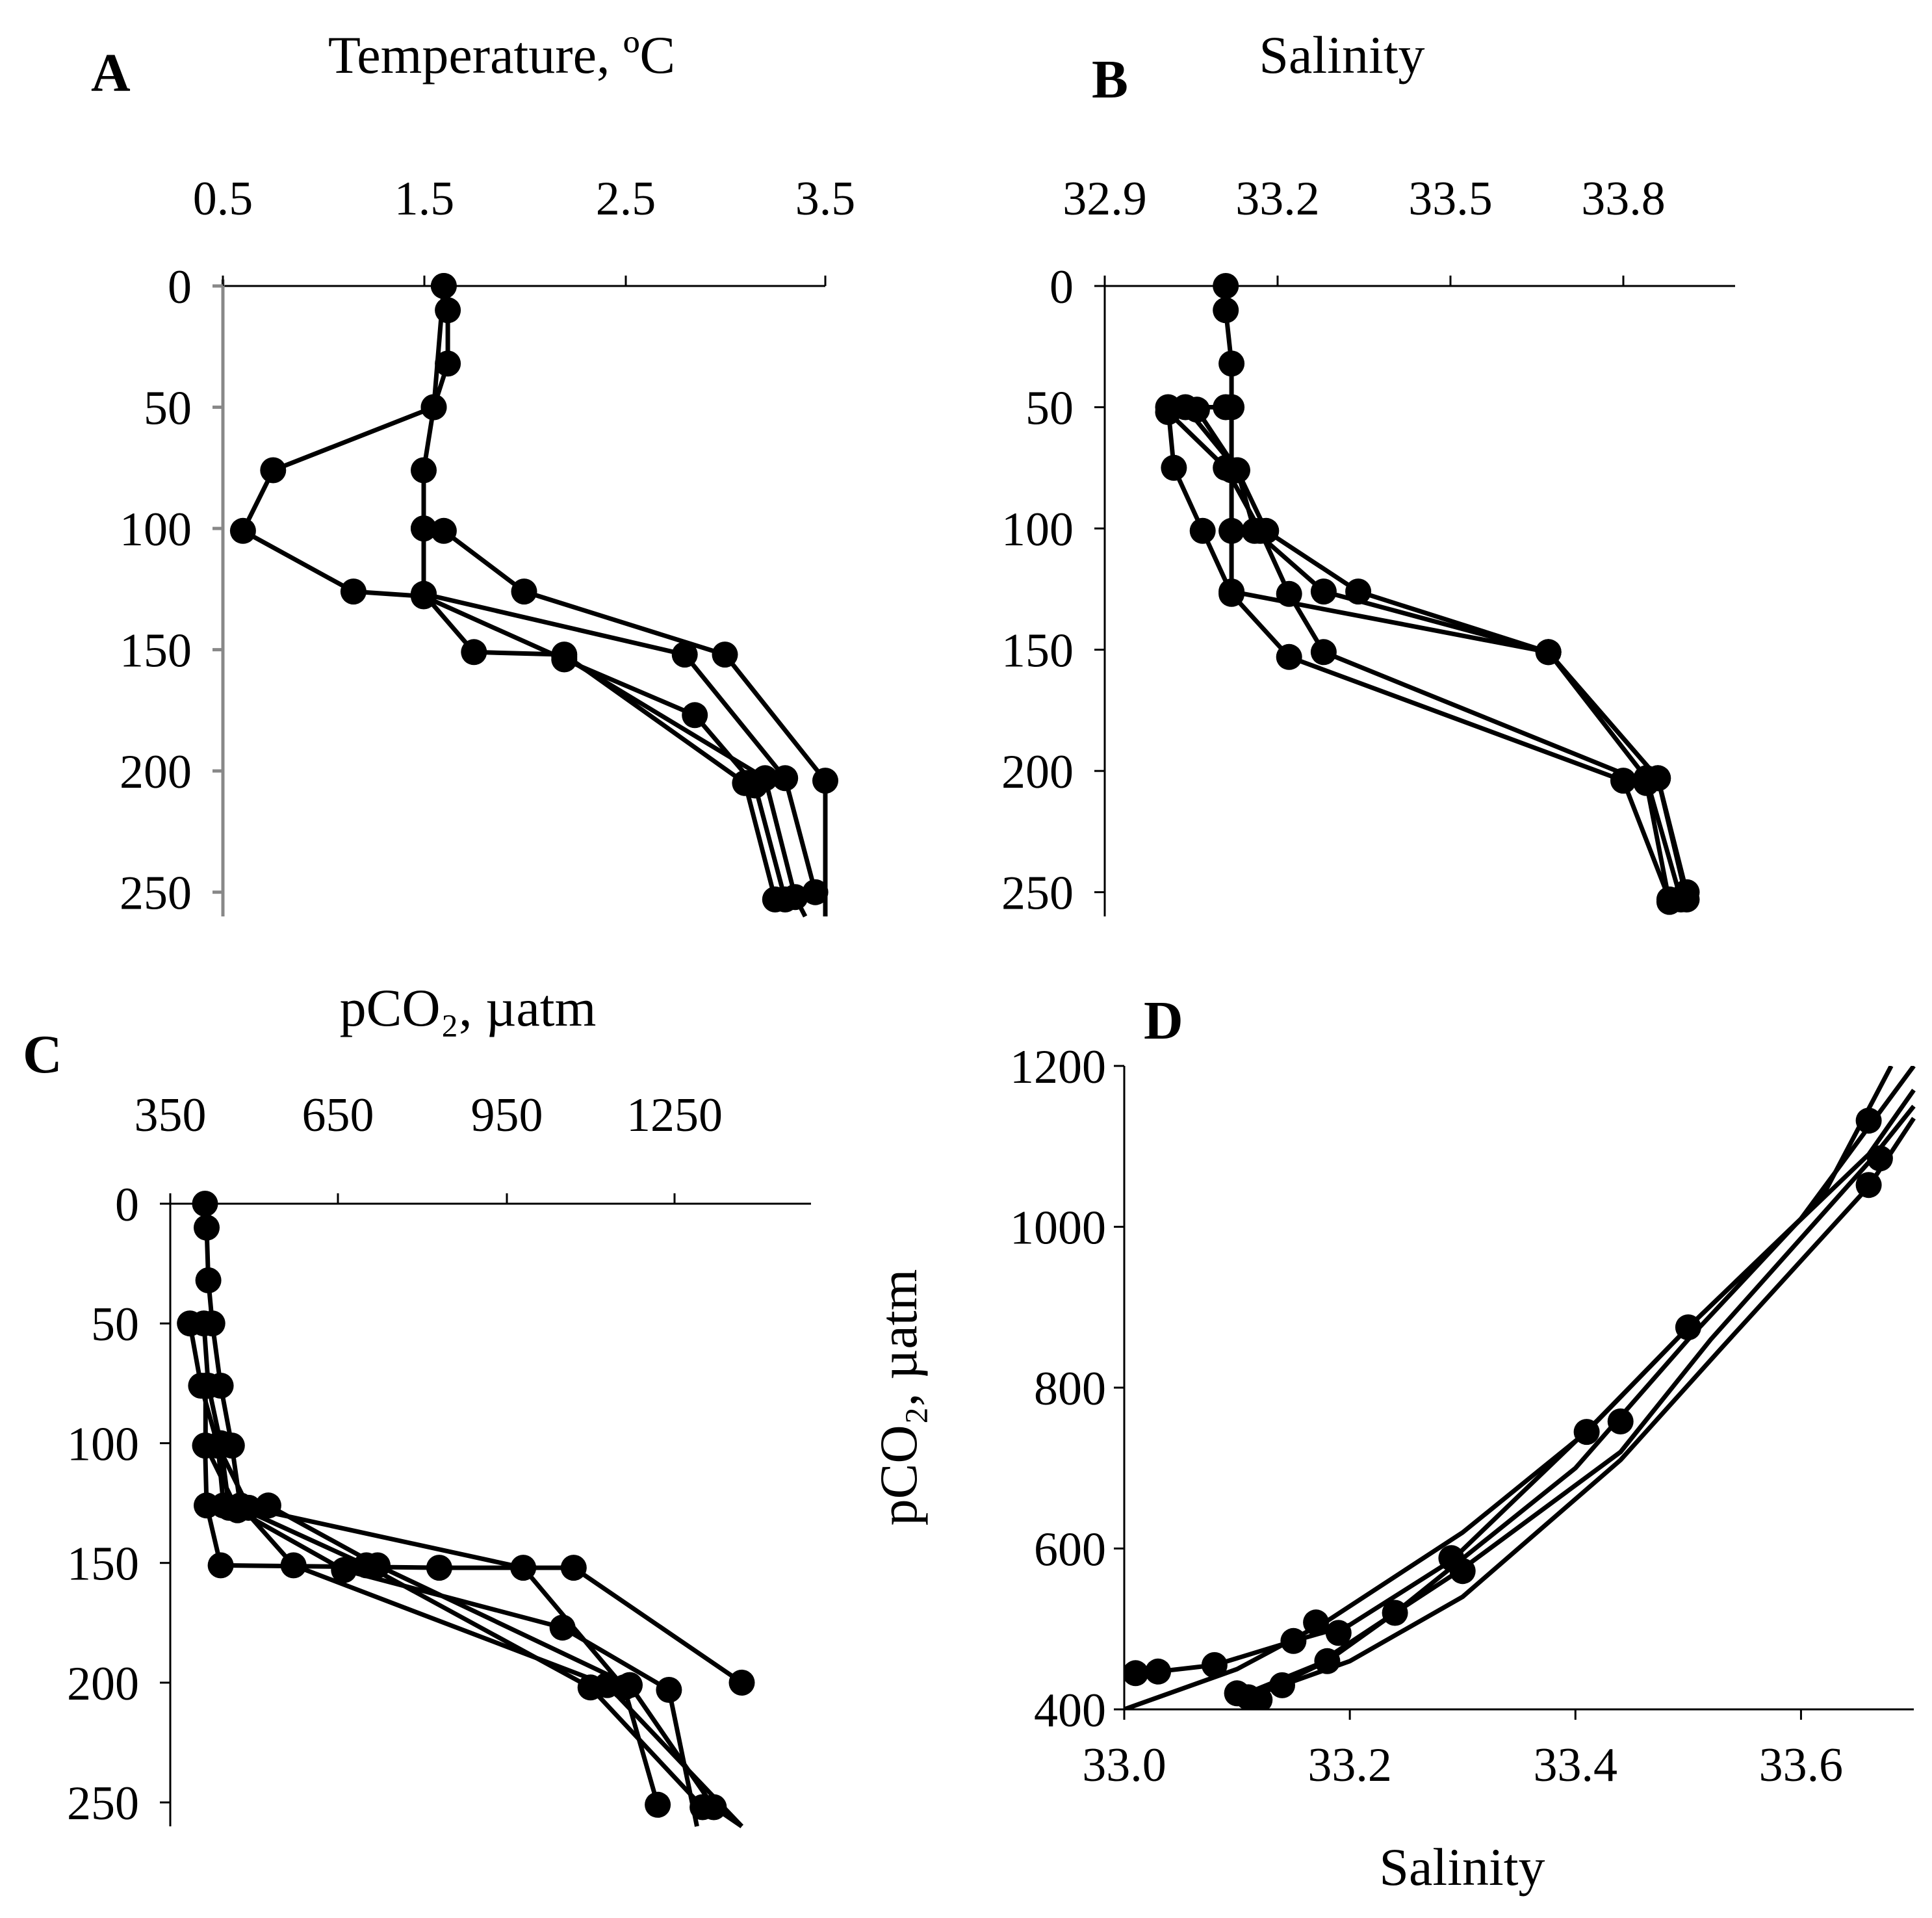  What do you see at coordinates (626, 199) in the screenshot?
I see `x-tick-label: 2.5` at bounding box center [626, 199].